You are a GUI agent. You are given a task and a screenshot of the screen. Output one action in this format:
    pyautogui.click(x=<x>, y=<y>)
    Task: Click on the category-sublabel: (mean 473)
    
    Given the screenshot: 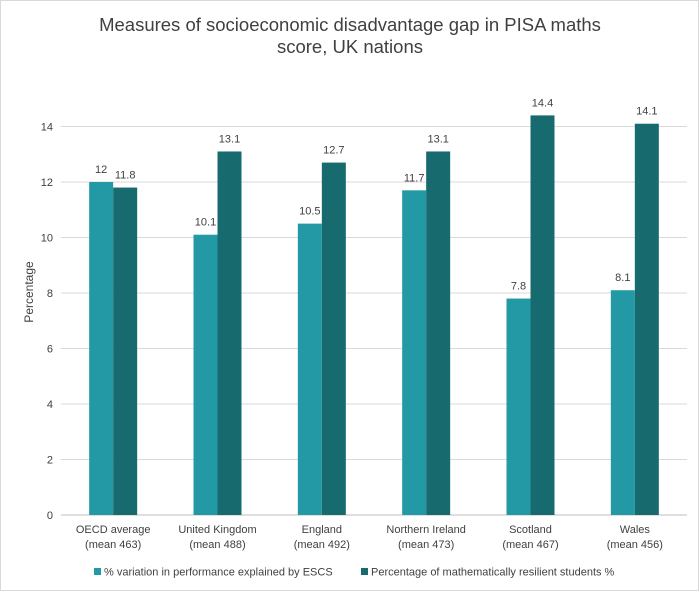 What is the action you would take?
    pyautogui.click(x=426, y=545)
    